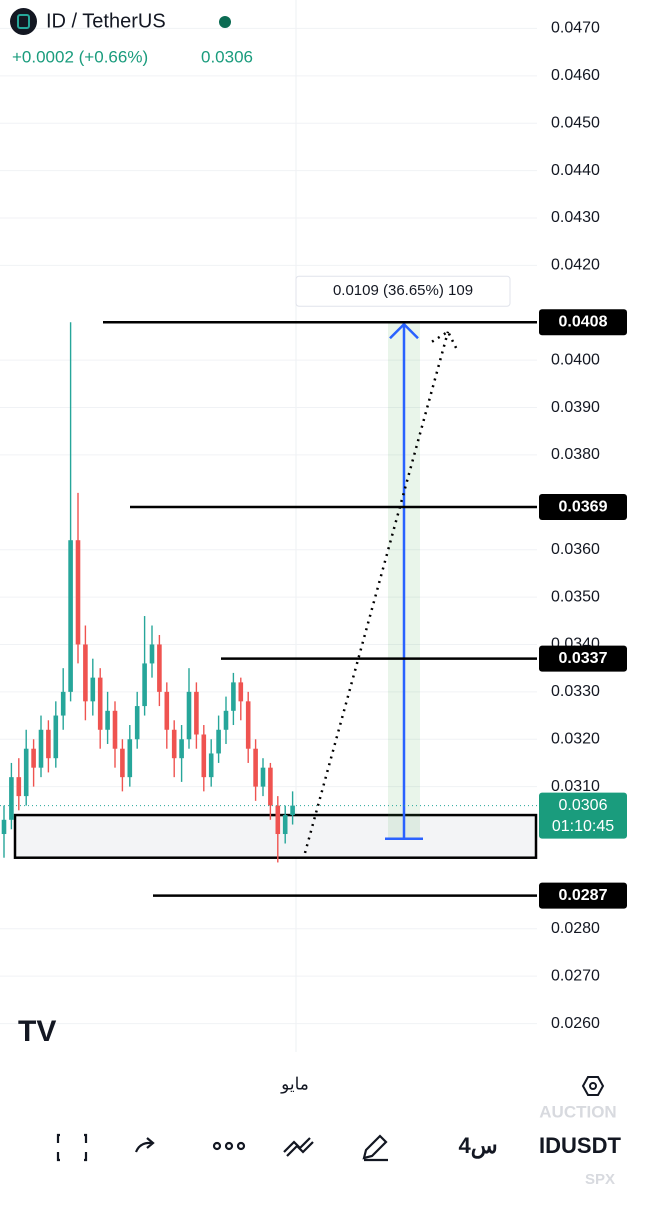  I want to click on measure-label-box, so click(403, 291).